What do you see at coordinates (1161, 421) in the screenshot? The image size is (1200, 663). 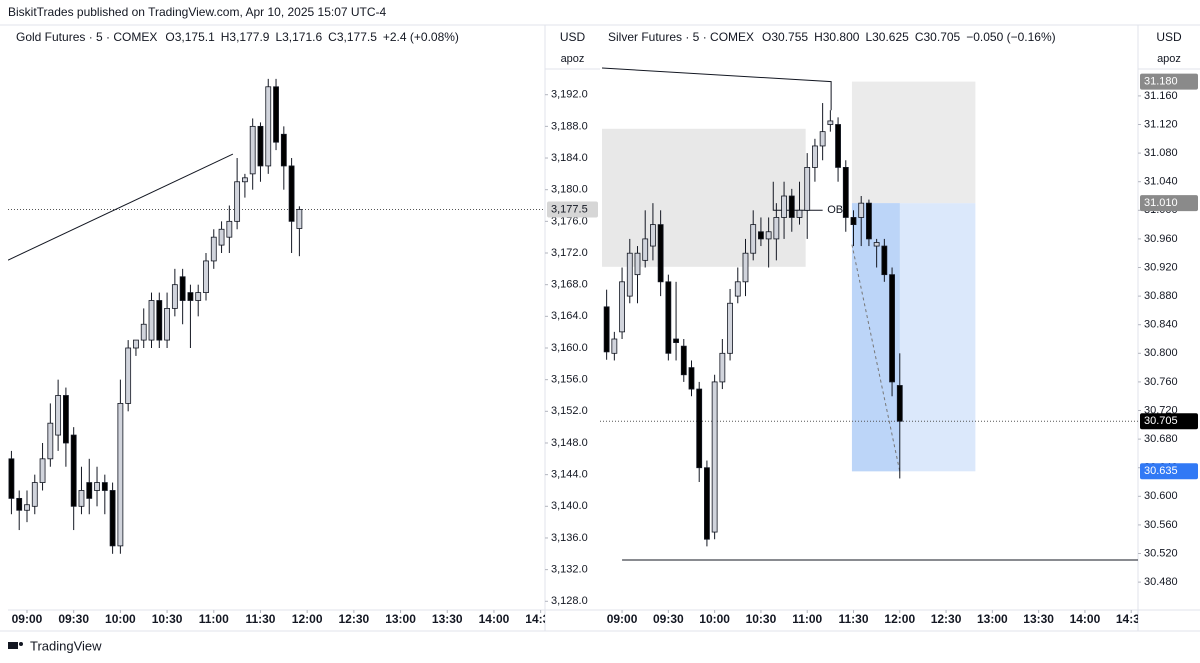 I see `price-label: 30.705` at bounding box center [1161, 421].